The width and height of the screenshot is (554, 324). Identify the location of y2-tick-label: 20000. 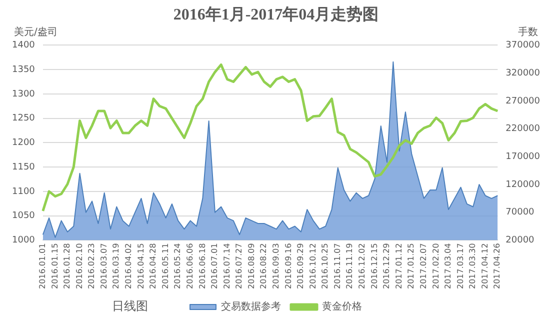
(520, 241).